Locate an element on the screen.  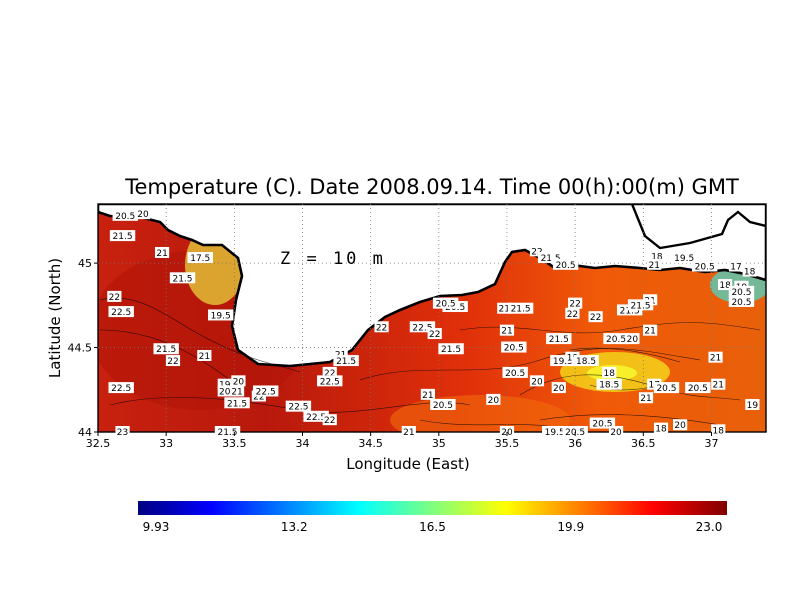
taman-land is located at coordinates (698, 227).